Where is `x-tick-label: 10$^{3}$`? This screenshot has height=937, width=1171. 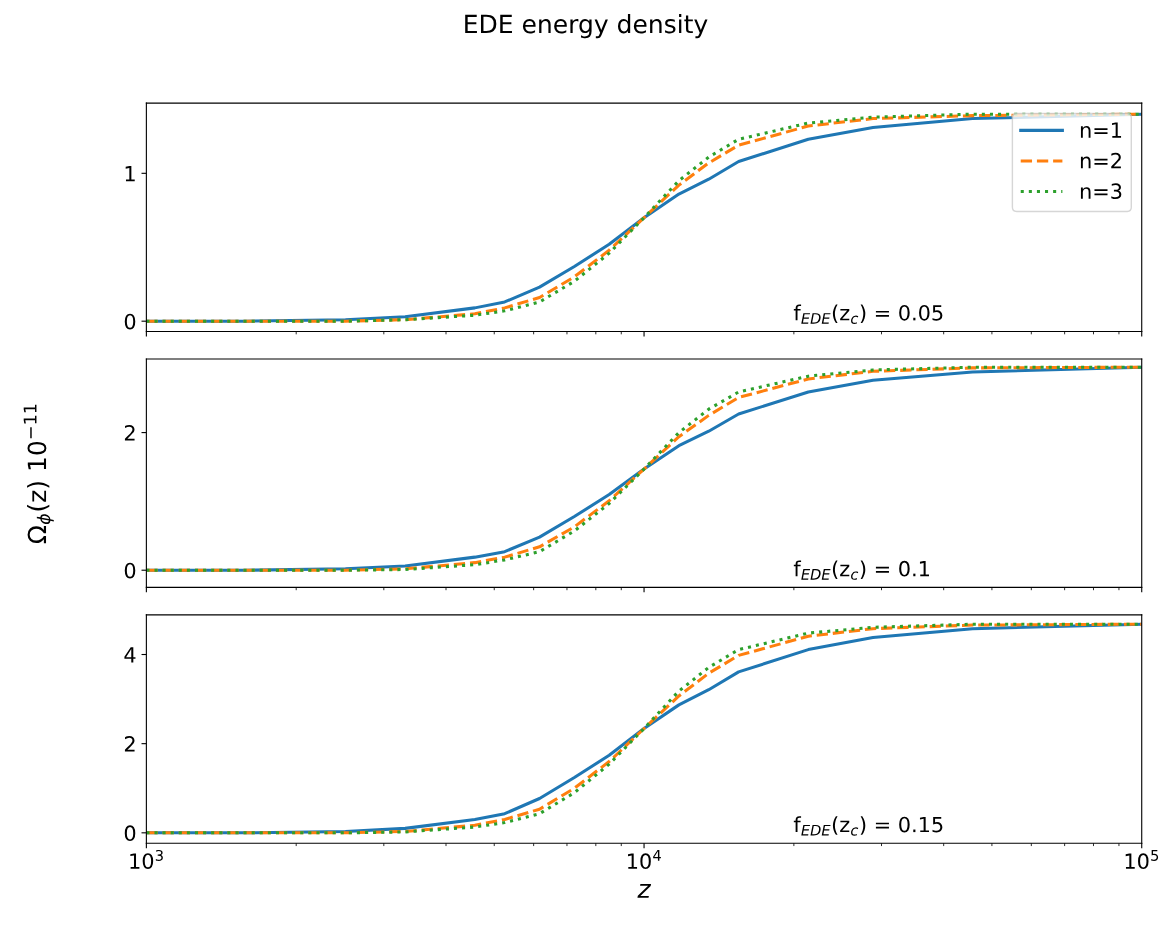
x-tick-label: 10$^{3}$ is located at coordinates (146, 859).